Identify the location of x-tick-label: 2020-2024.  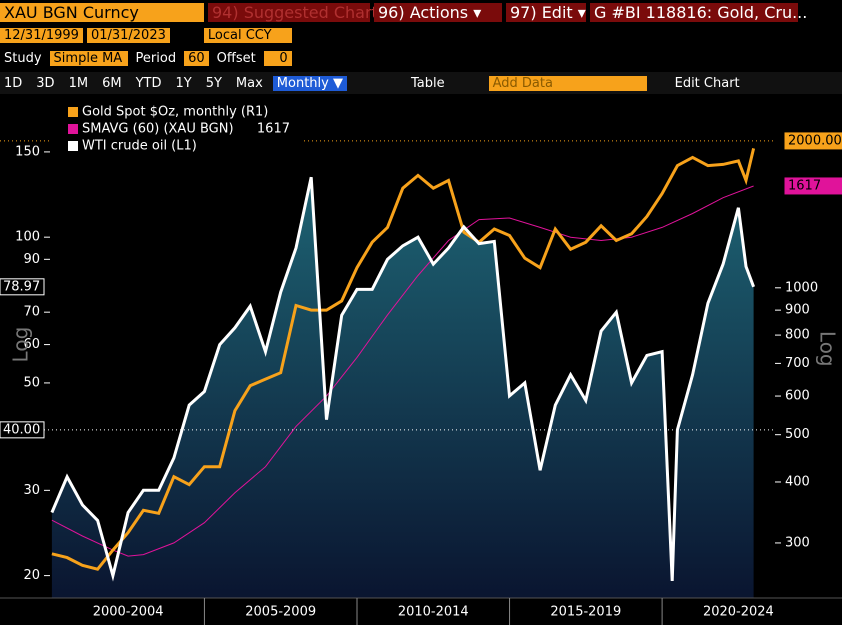
(738, 612).